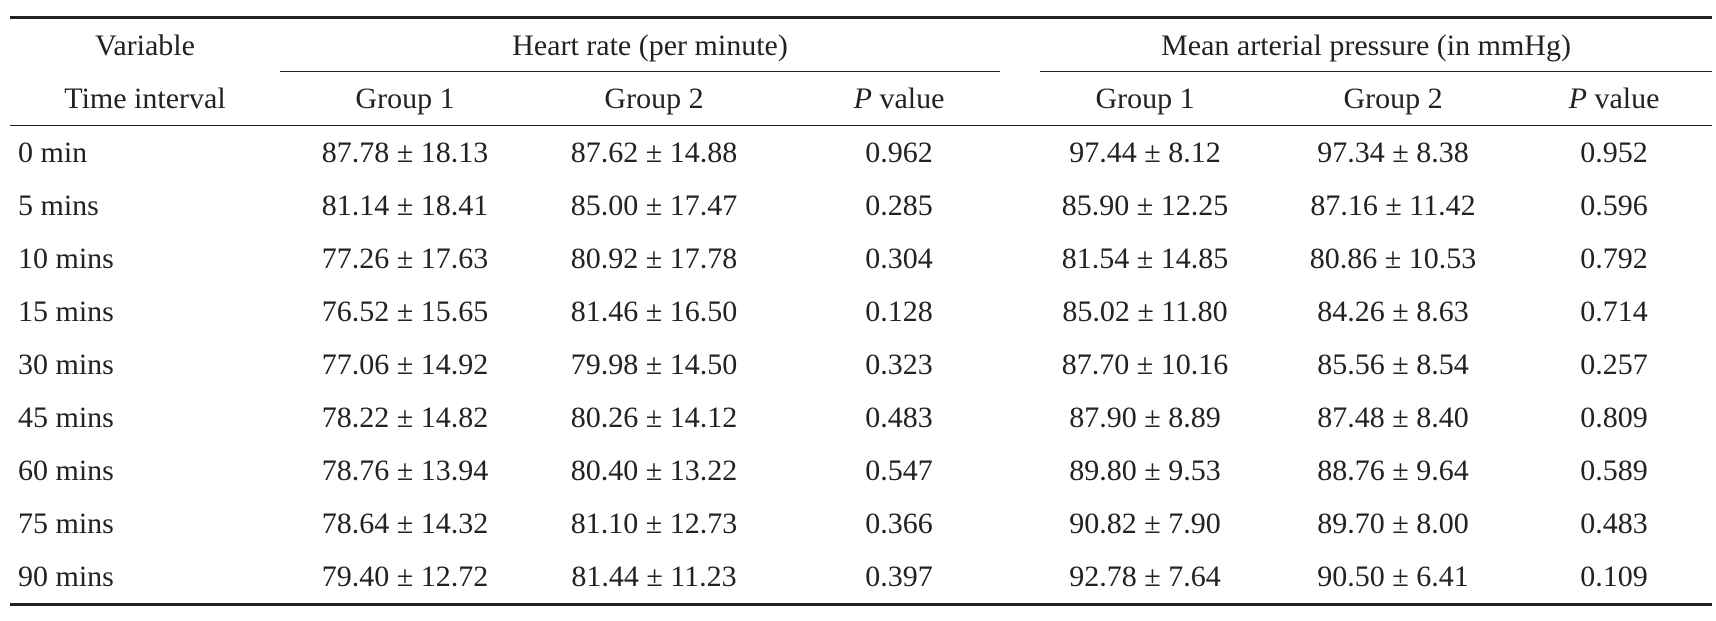 The image size is (1716, 621). I want to click on cell-hr-group2: 79.98 ± 14.50, so click(654, 364).